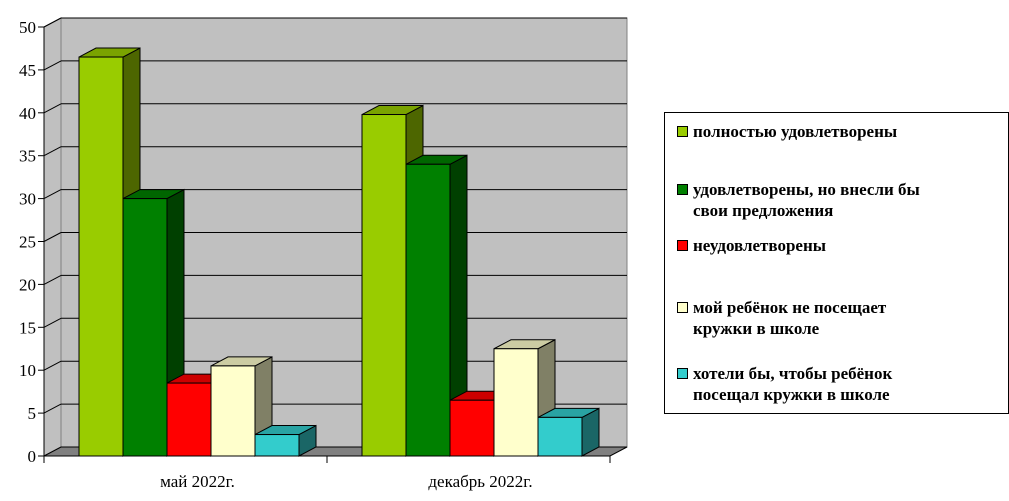 The height and width of the screenshot is (501, 1009). I want to click on legend-label: свои предложения, so click(763, 210).